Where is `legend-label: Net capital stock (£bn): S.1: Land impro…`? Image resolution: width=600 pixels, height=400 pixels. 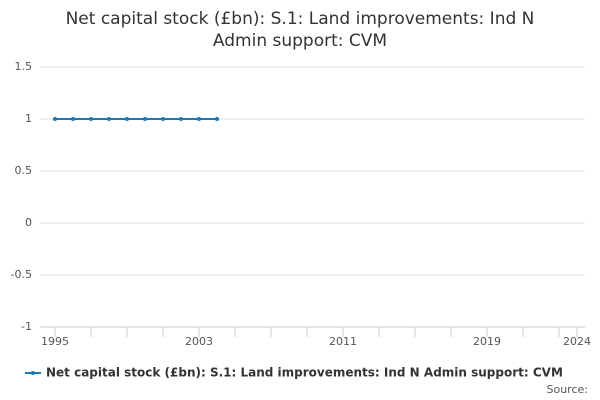
legend-label: Net capital stock (£bn): S.1: Land impro… is located at coordinates (304, 373).